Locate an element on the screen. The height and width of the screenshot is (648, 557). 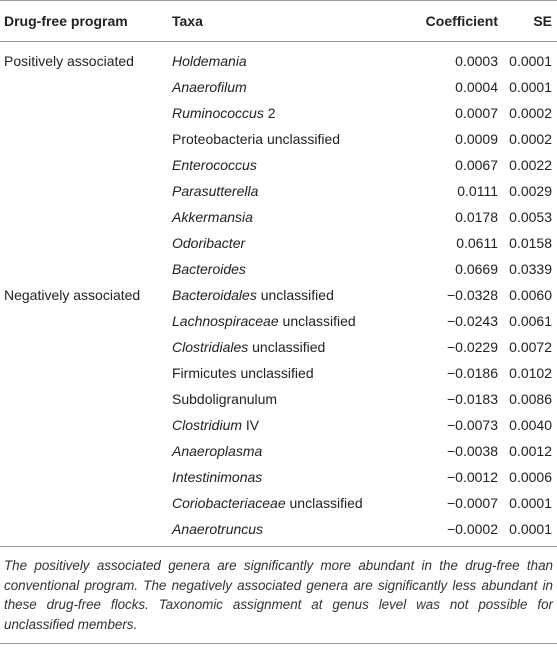
cell-taxa: Firmicutes unclassified is located at coordinates (281, 373).